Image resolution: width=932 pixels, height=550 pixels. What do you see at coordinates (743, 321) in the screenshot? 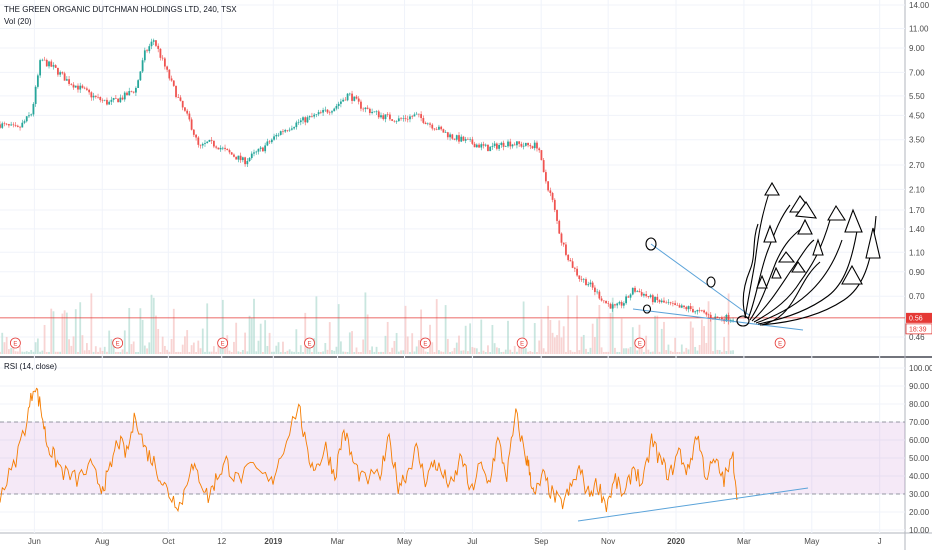
I see `doodle-circle-base` at bounding box center [743, 321].